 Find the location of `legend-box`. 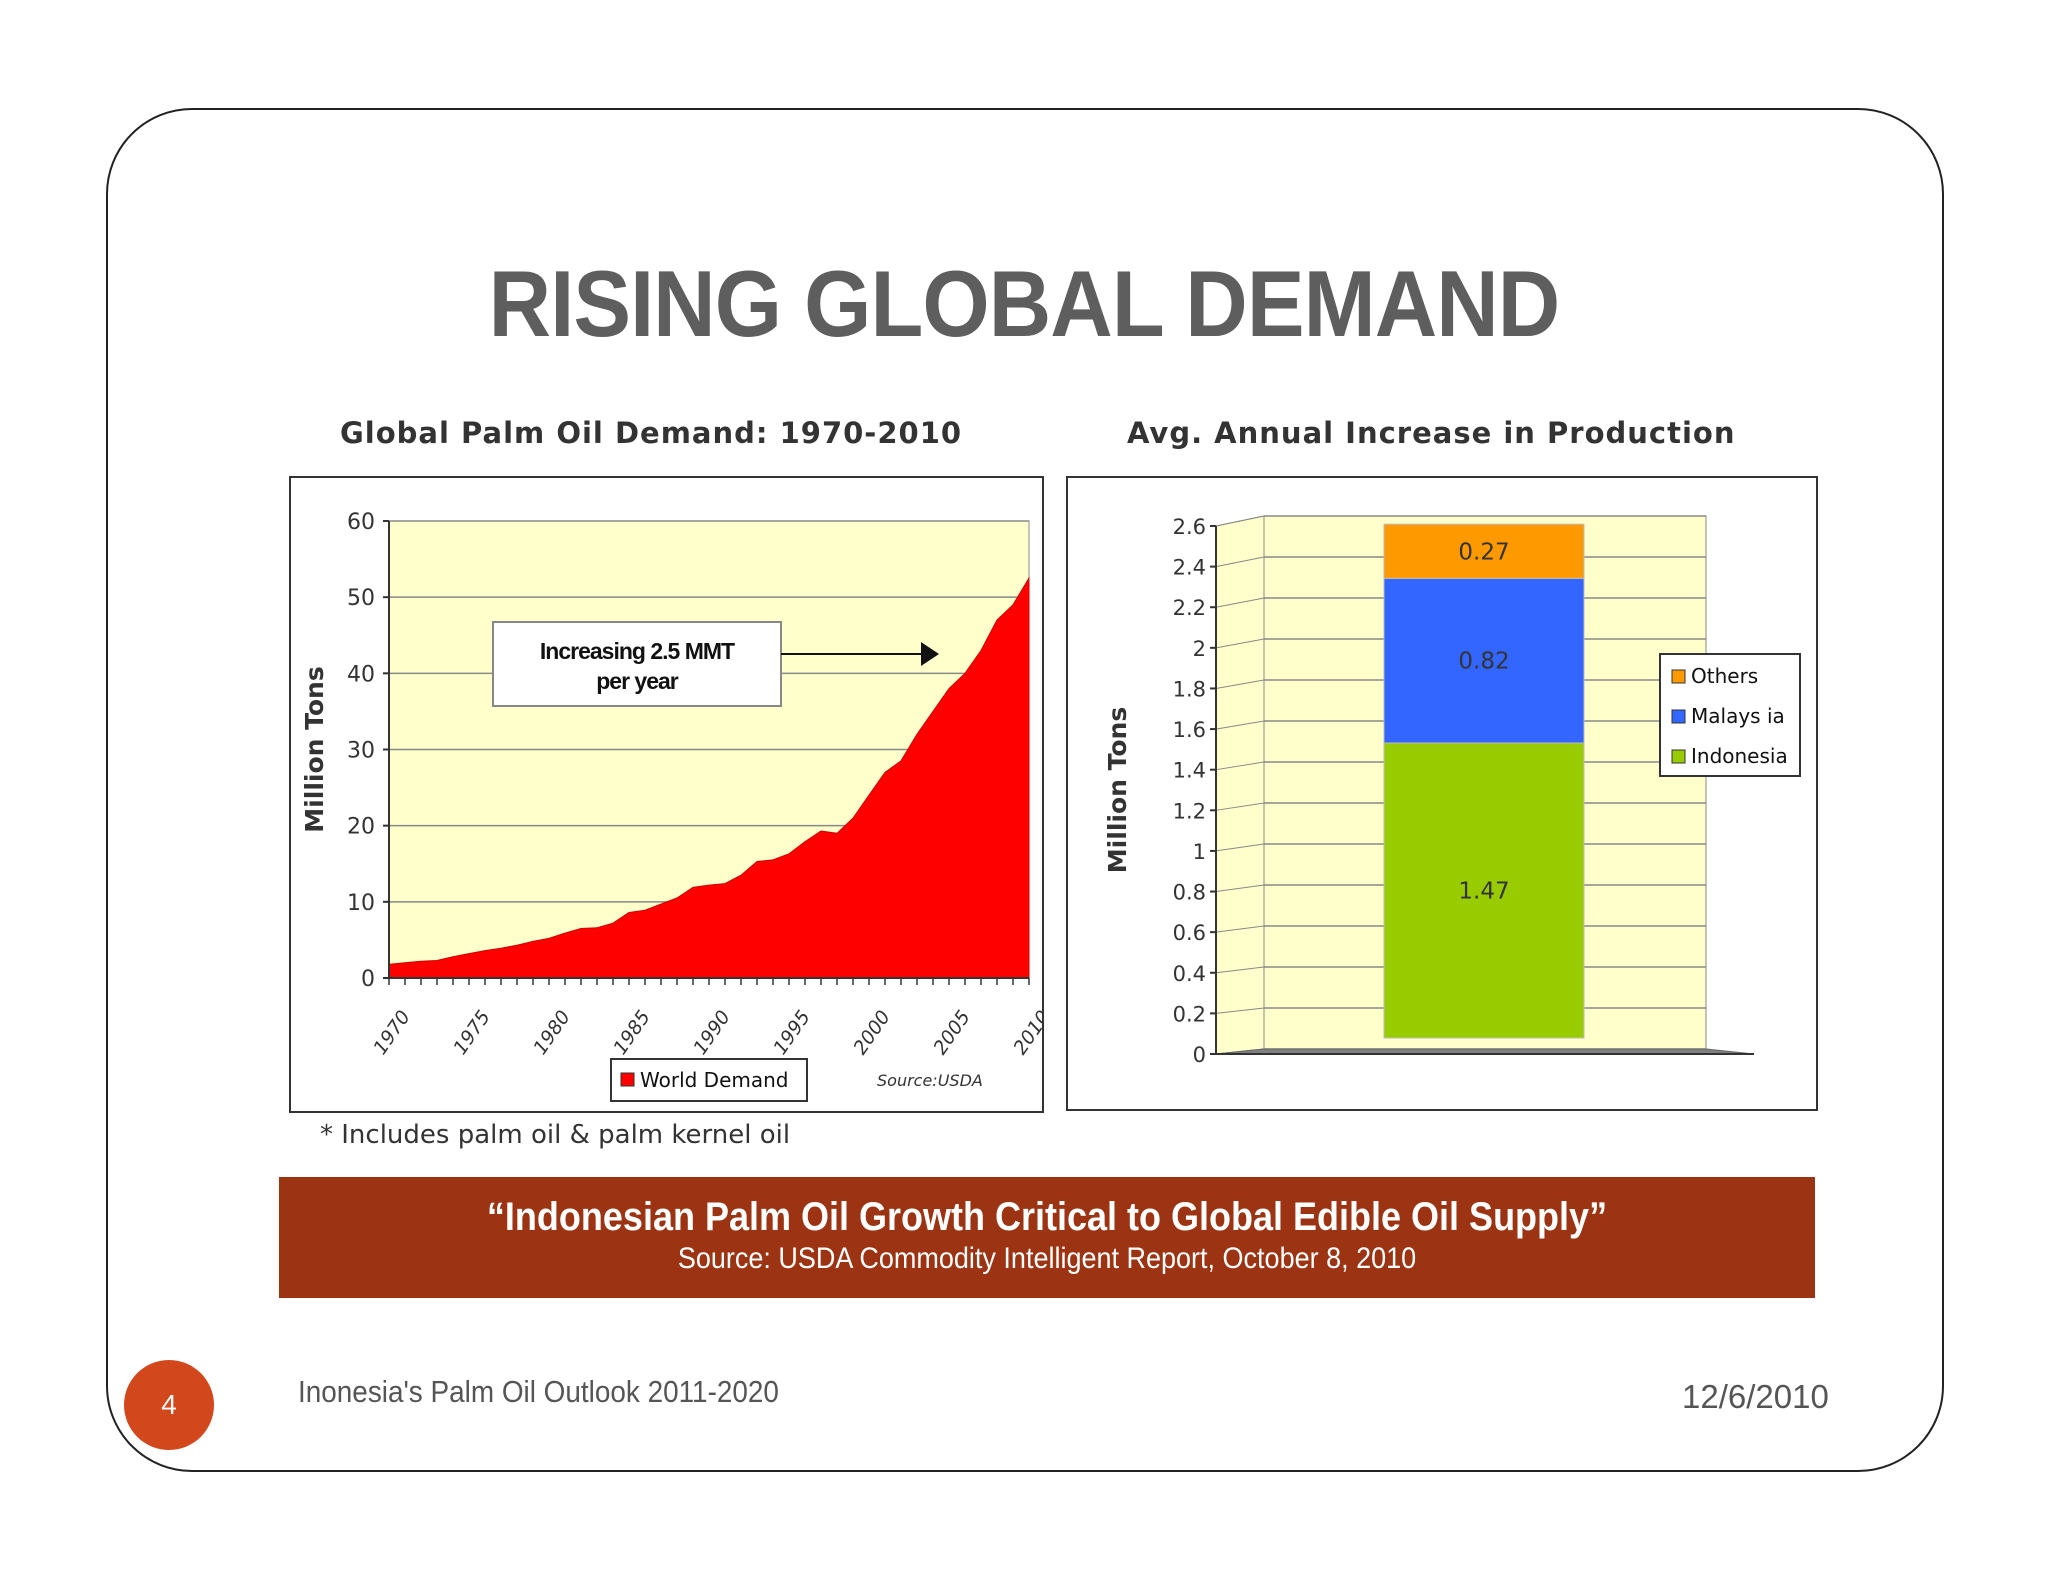

legend-box is located at coordinates (709, 1080).